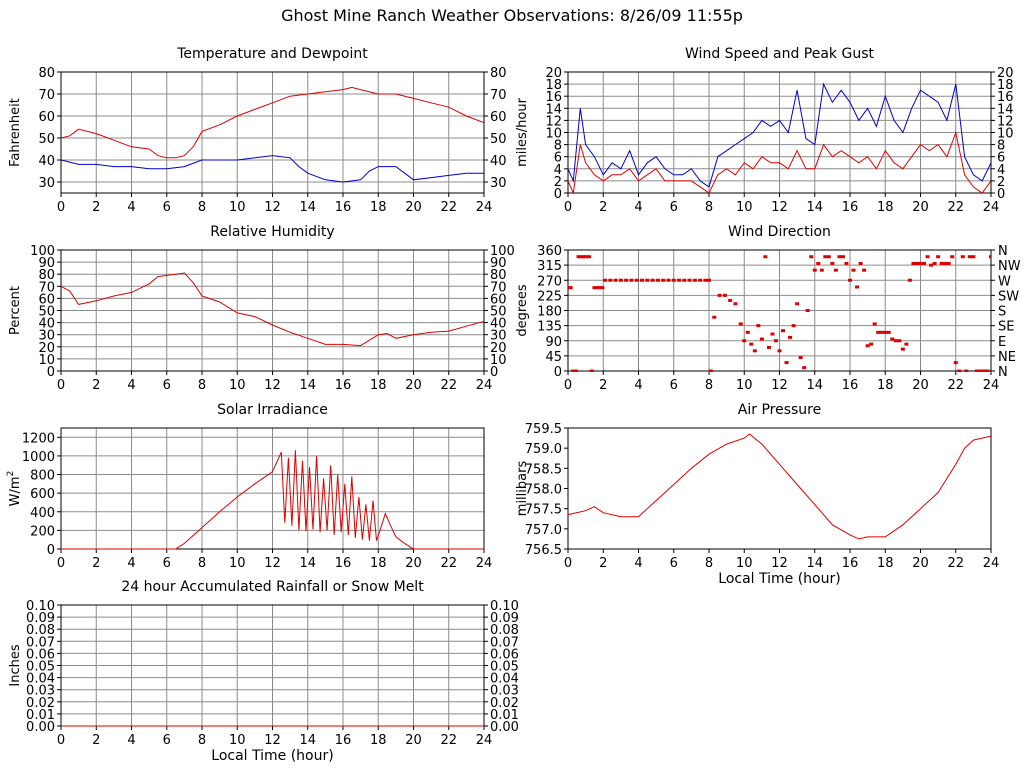  I want to click on y-tick-label: 0.07, so click(40, 642).